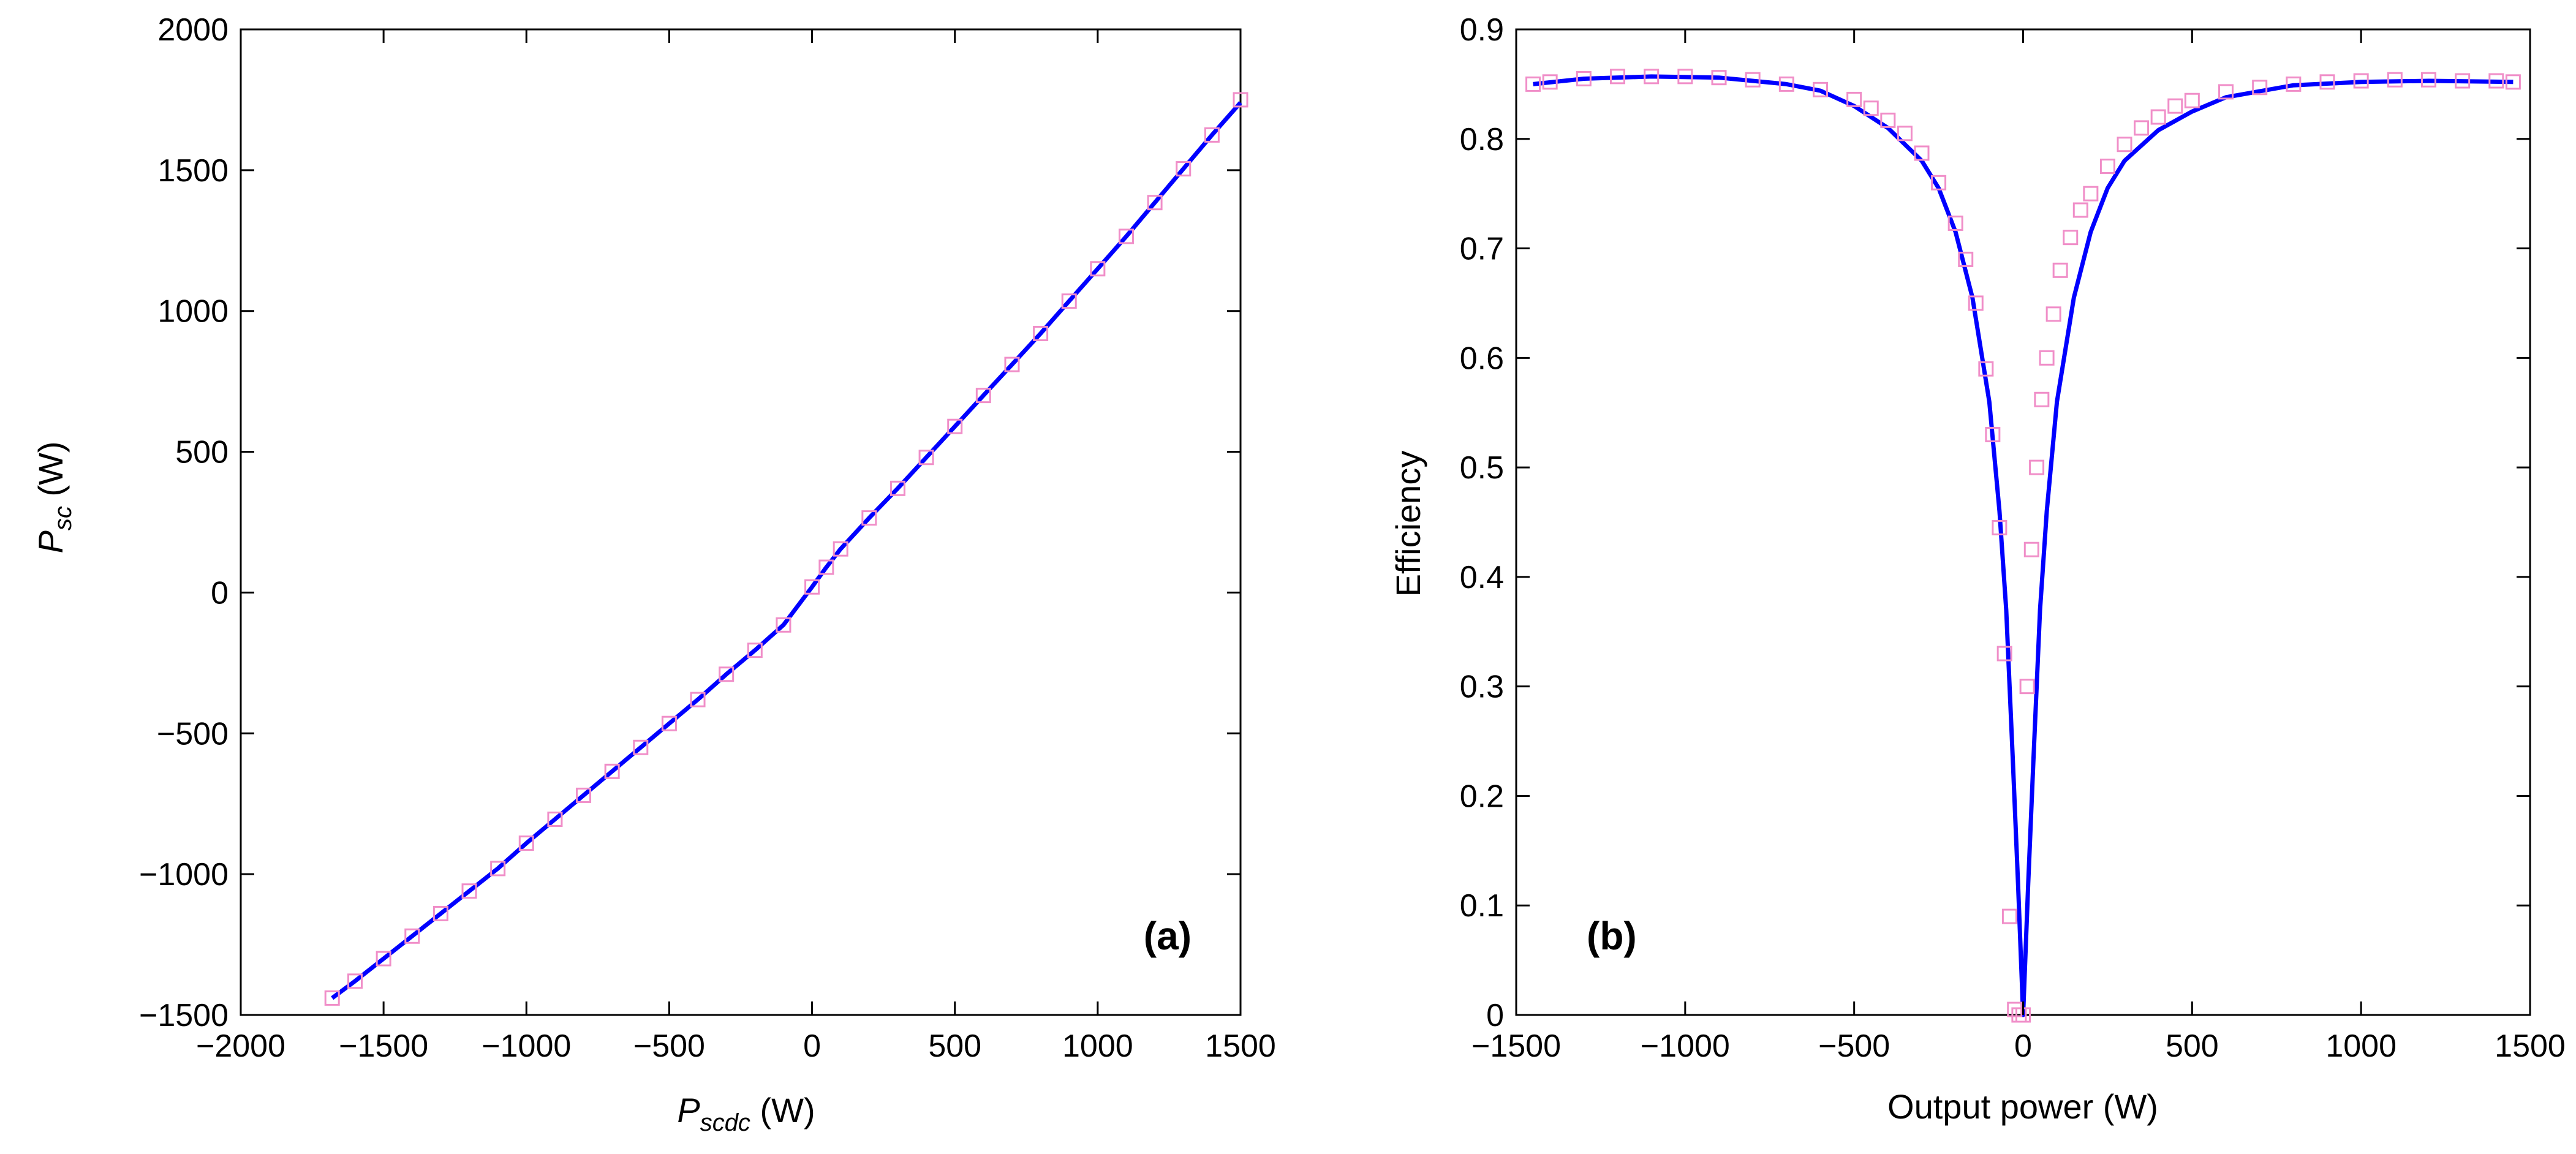 This screenshot has height=1154, width=2576. Describe the element at coordinates (63, 518) in the screenshot. I see `y-axis-label-sub: sc` at that location.